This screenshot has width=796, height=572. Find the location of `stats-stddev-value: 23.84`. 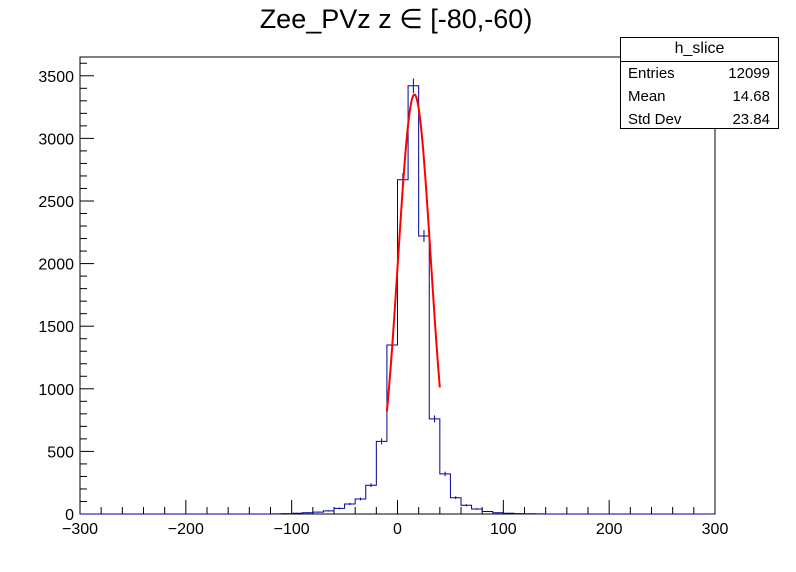

stats-stddev-value: 23.84 is located at coordinates (751, 119).